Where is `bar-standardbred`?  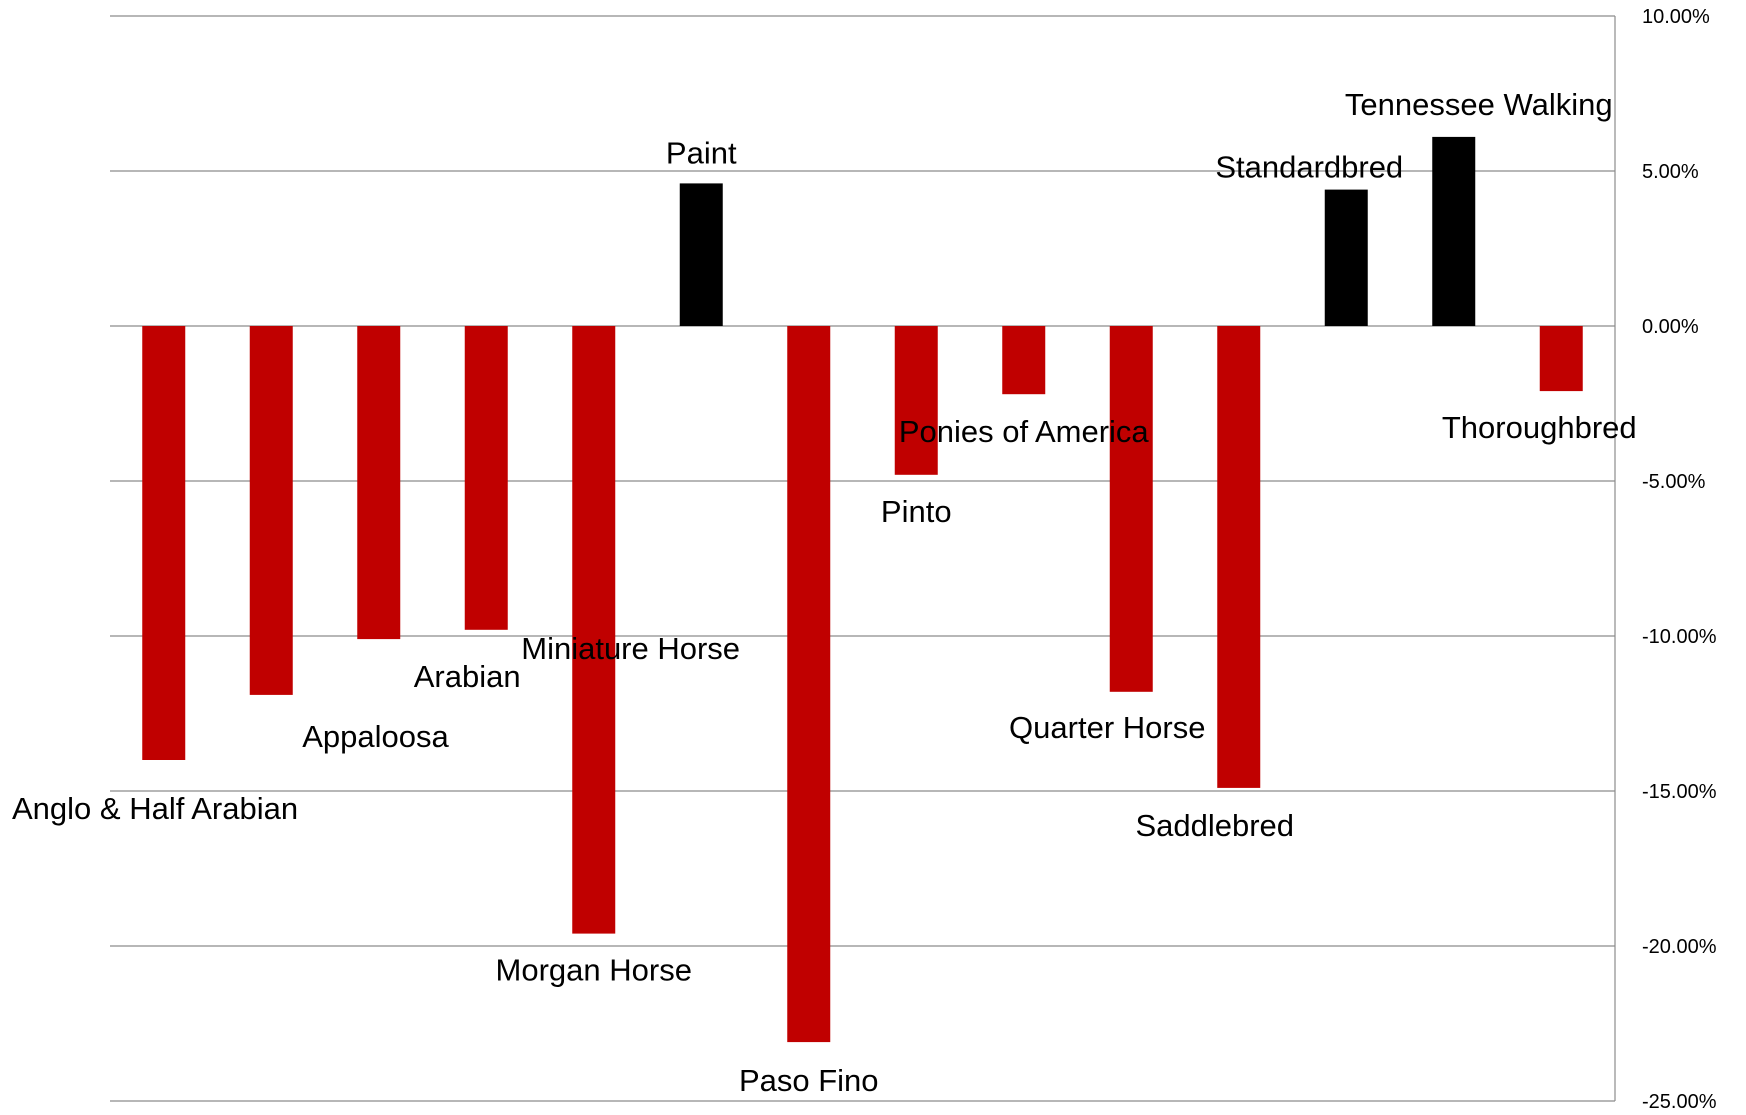 bar-standardbred is located at coordinates (1346, 257).